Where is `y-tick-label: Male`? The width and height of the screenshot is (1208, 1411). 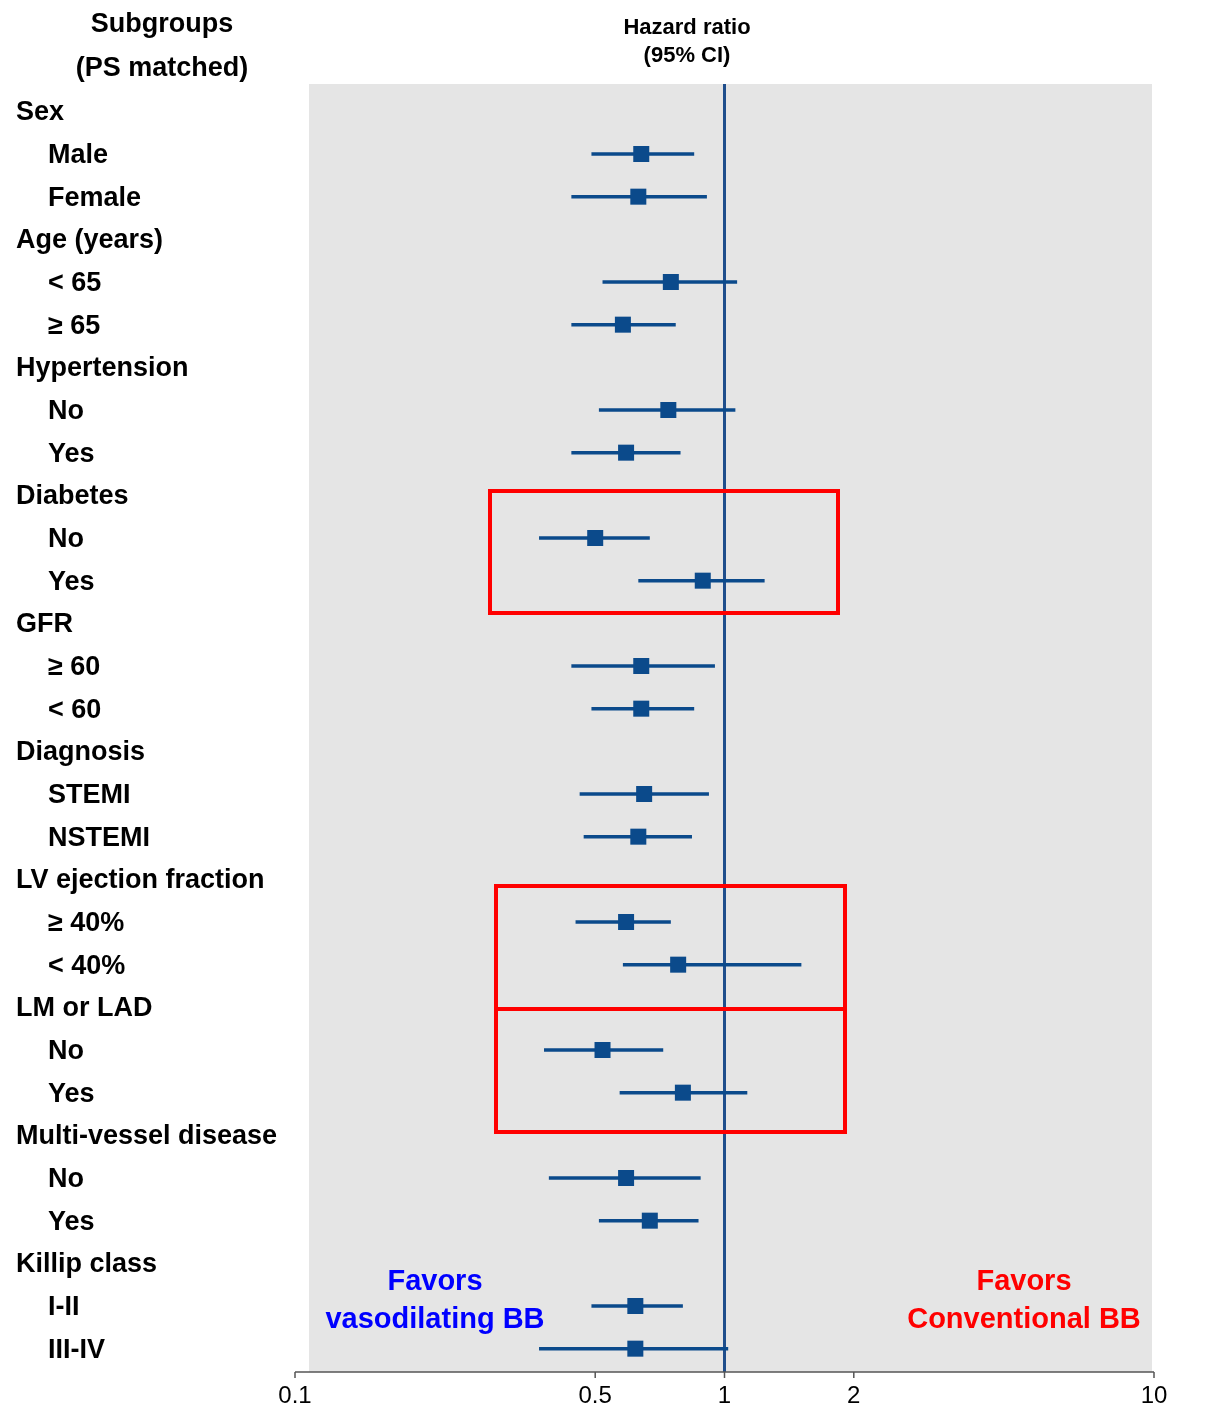 y-tick-label: Male is located at coordinates (78, 154).